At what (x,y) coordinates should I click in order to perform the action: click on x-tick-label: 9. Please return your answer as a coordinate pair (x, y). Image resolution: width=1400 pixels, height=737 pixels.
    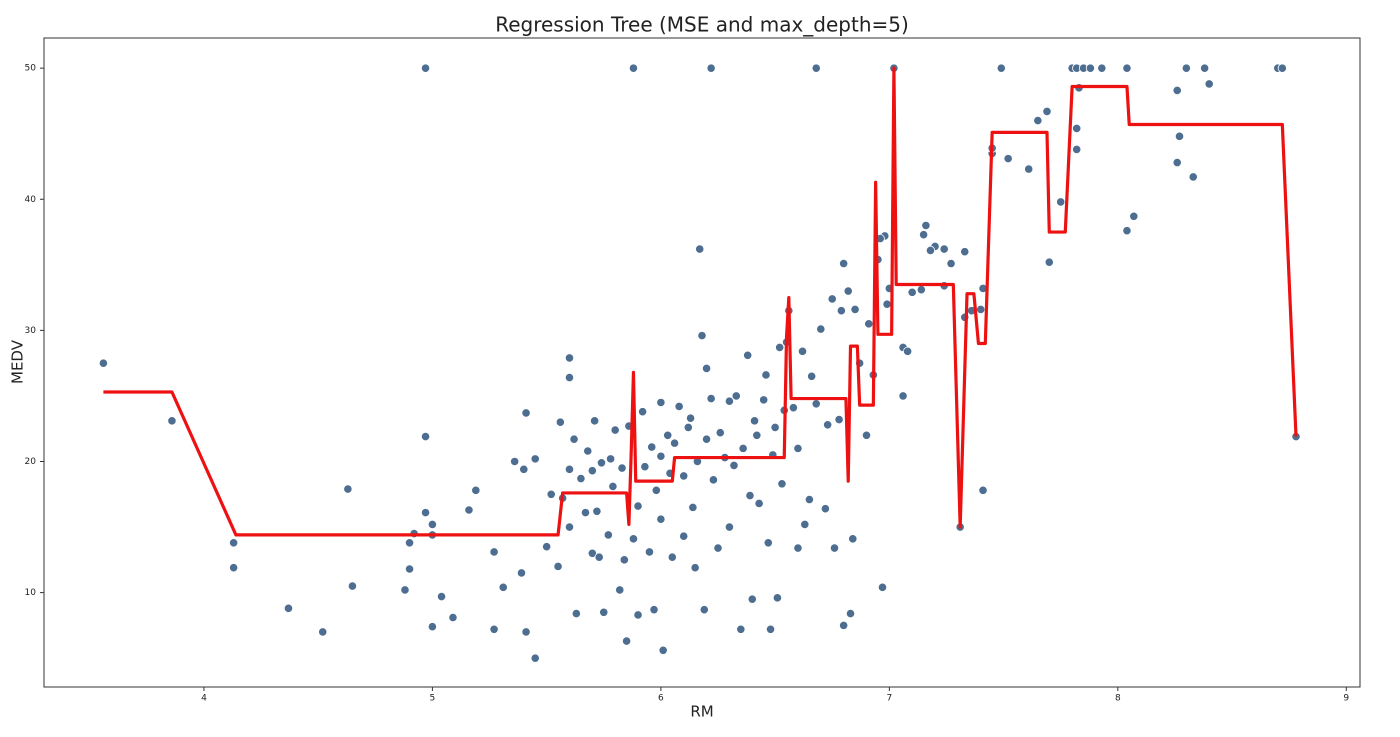
    Looking at the image, I should click on (1346, 699).